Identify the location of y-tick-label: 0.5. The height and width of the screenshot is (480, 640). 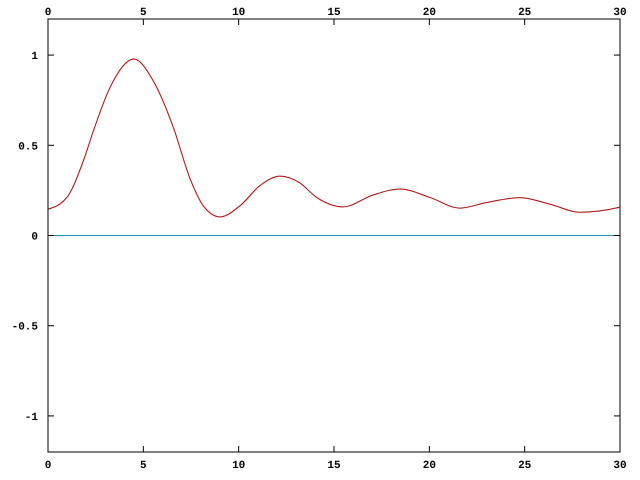
(28, 147).